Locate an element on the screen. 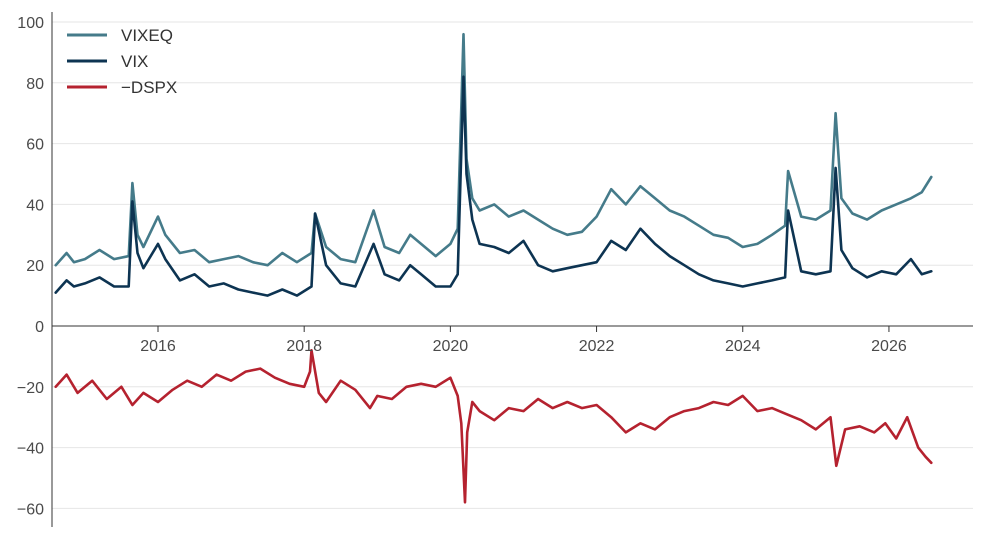 This screenshot has width=984, height=539. y-tick-label: −60 is located at coordinates (30, 509).